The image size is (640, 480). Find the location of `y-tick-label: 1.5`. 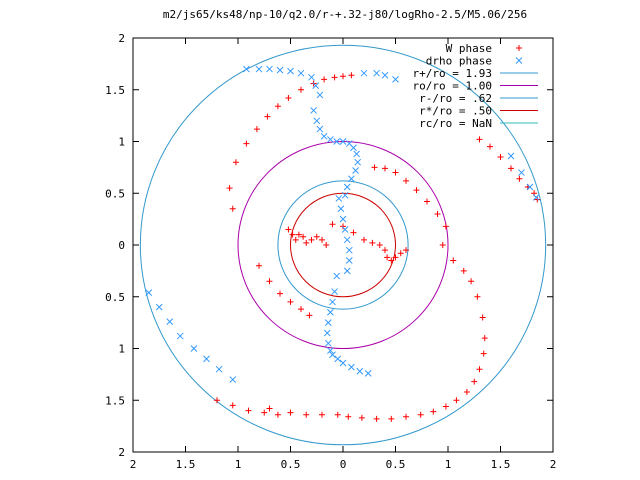

y-tick-label: 1.5 is located at coordinates (115, 90).